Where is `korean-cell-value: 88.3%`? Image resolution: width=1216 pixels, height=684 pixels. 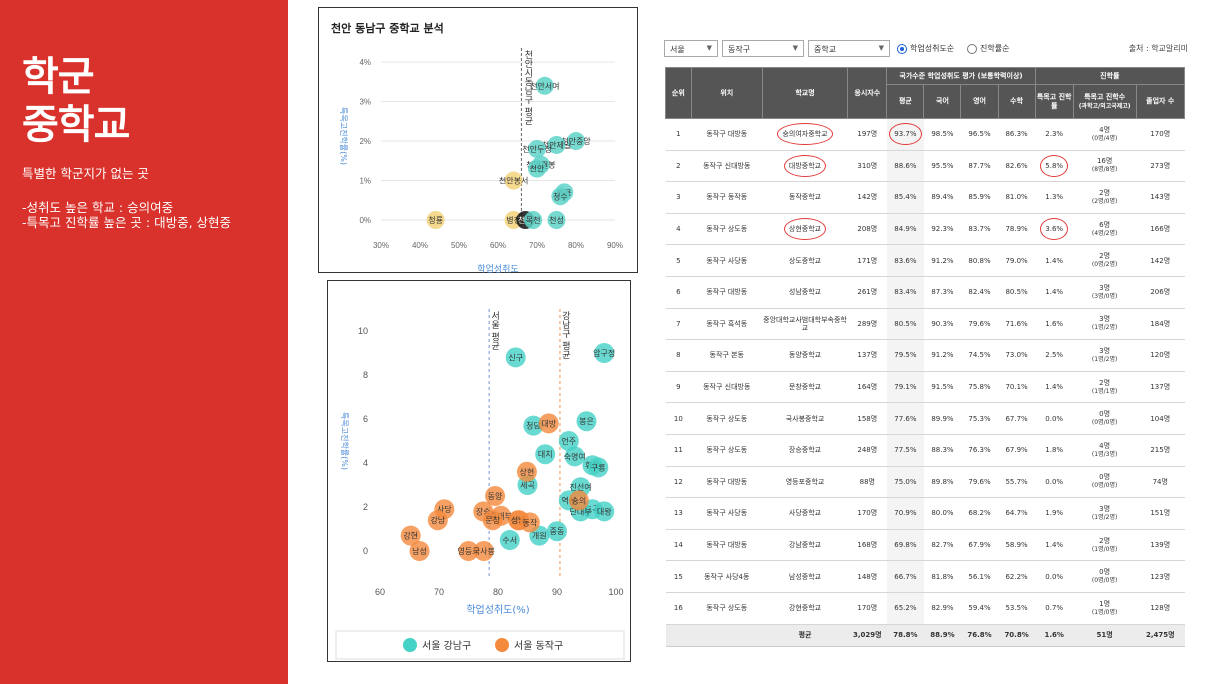 korean-cell-value: 88.3% is located at coordinates (942, 450).